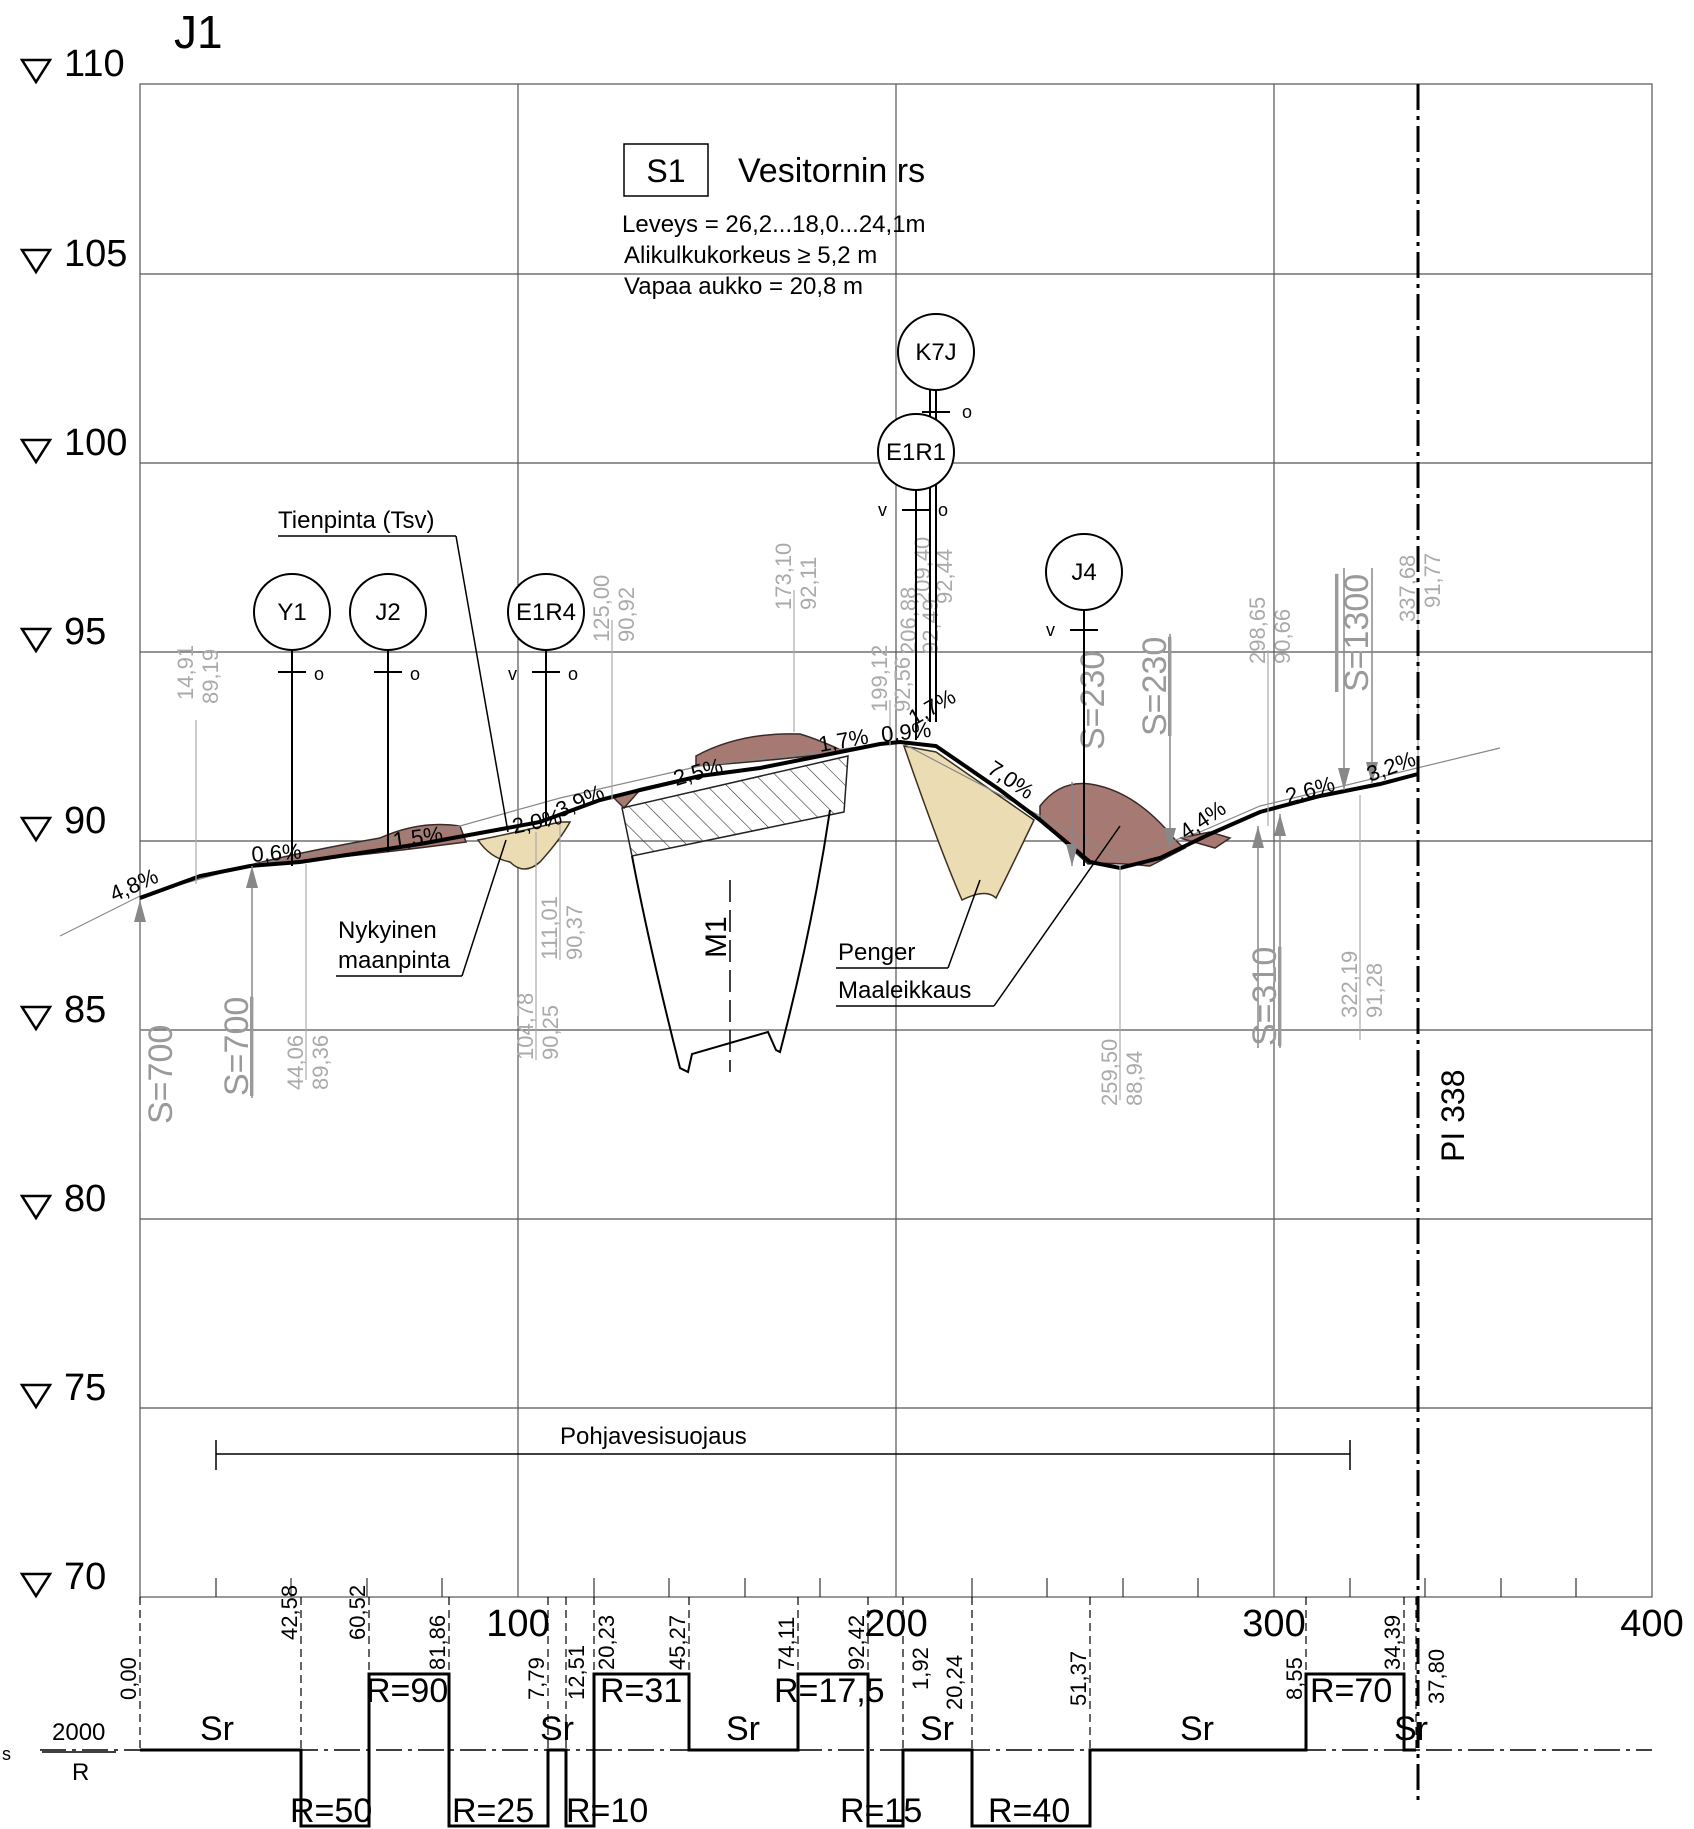 The image size is (1694, 1829). What do you see at coordinates (783, 576) in the screenshot?
I see `station-value: 173,10` at bounding box center [783, 576].